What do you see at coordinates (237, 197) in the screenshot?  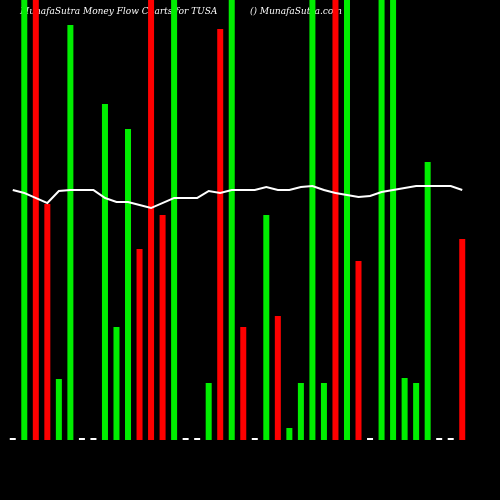 I see `money-flow-line` at bounding box center [237, 197].